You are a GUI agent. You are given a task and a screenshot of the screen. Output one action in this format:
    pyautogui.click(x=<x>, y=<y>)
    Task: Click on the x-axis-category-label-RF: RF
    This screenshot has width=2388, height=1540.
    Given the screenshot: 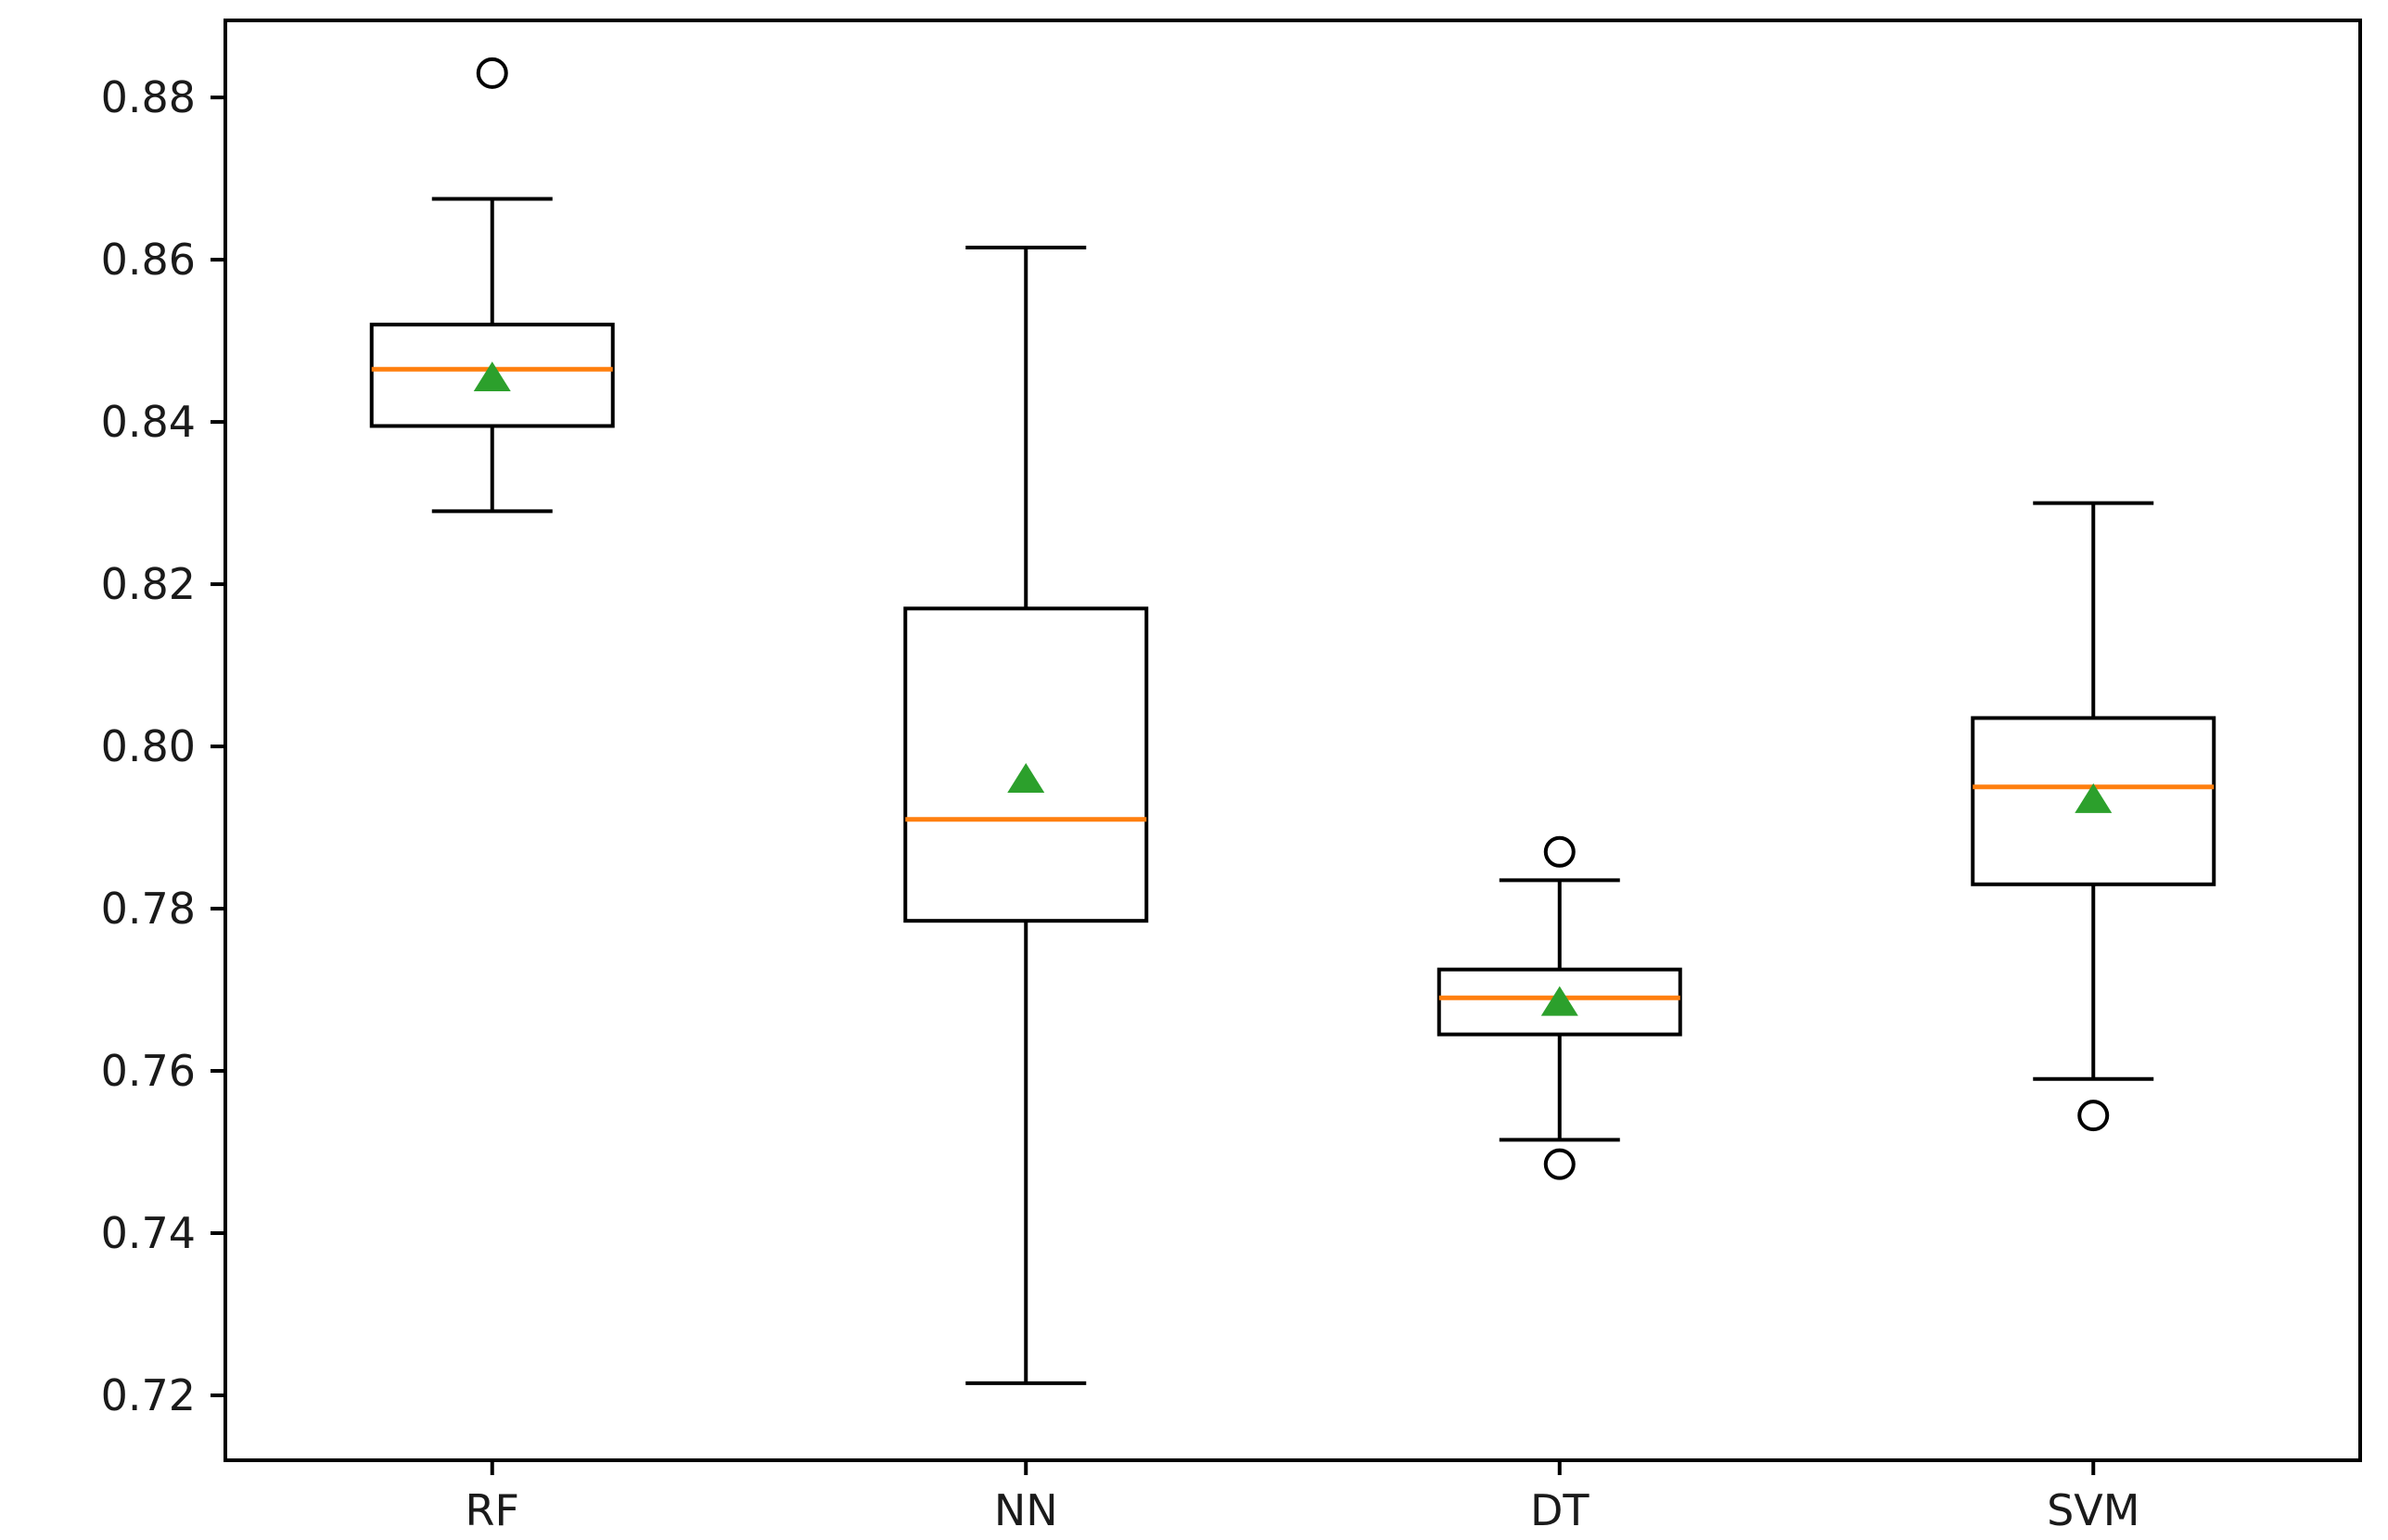 What is the action you would take?
    pyautogui.click(x=492, y=1510)
    